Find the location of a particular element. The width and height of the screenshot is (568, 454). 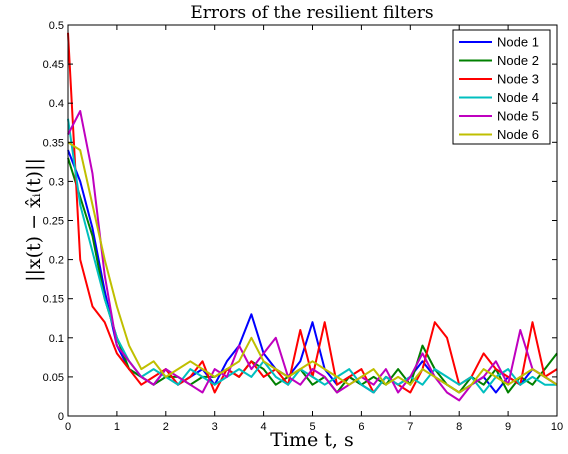

y-axis-label: ||x(t) − x̂ᵢ(t)|| is located at coordinates (34, 220).